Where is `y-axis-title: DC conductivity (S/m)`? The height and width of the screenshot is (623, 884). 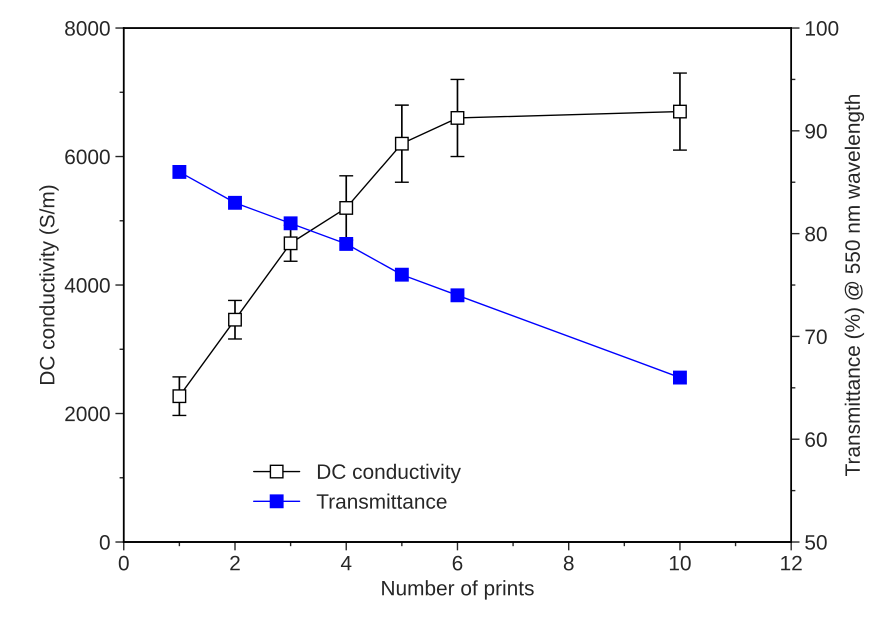
y-axis-title: DC conductivity (S/m) is located at coordinates (49, 285).